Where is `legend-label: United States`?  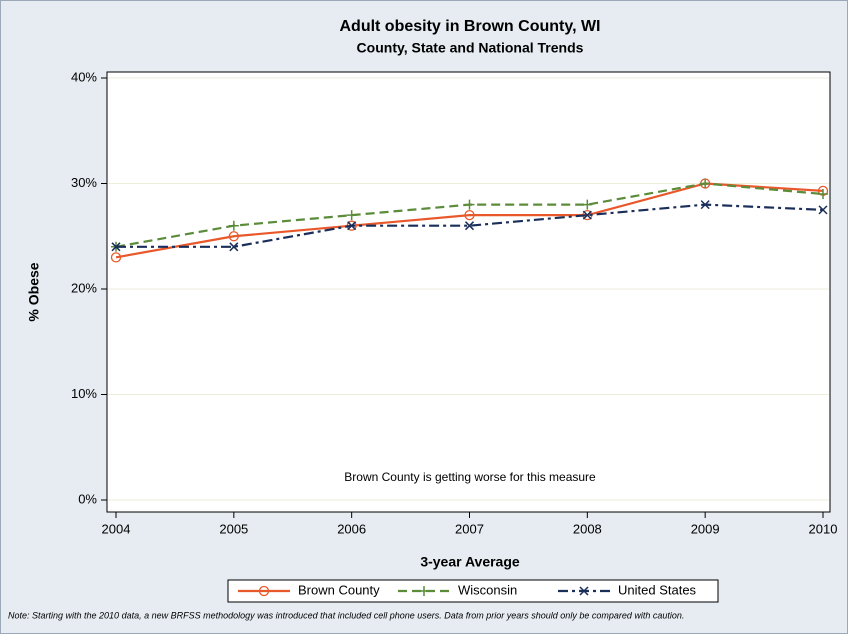
legend-label: United States is located at coordinates (657, 589).